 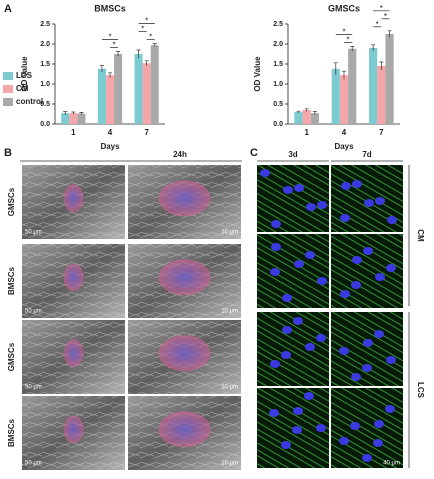 What do you see at coordinates (278, 44) in the screenshot?
I see `y-tick-label: 2.0` at bounding box center [278, 44].